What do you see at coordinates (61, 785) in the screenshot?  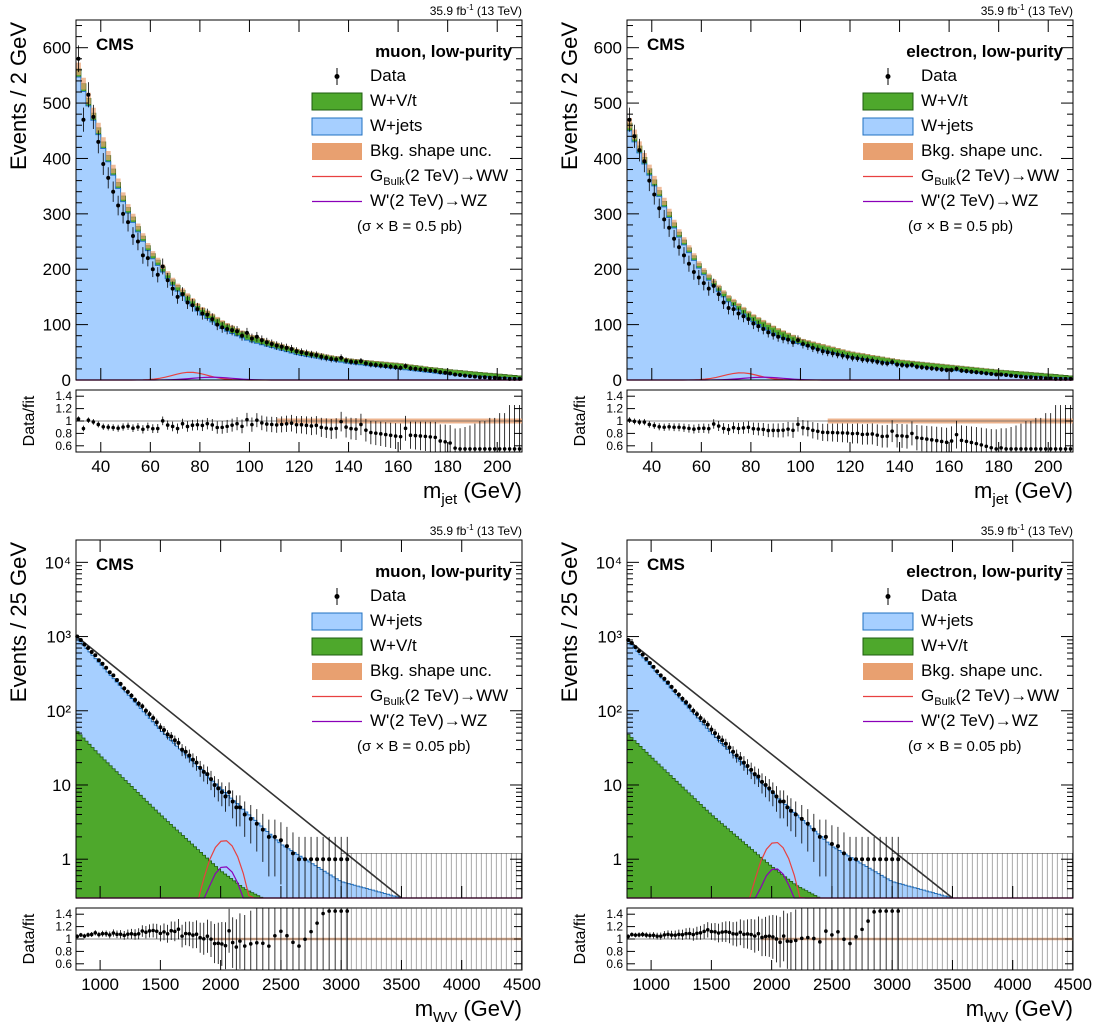 I see `y-tick-label: 10` at bounding box center [61, 785].